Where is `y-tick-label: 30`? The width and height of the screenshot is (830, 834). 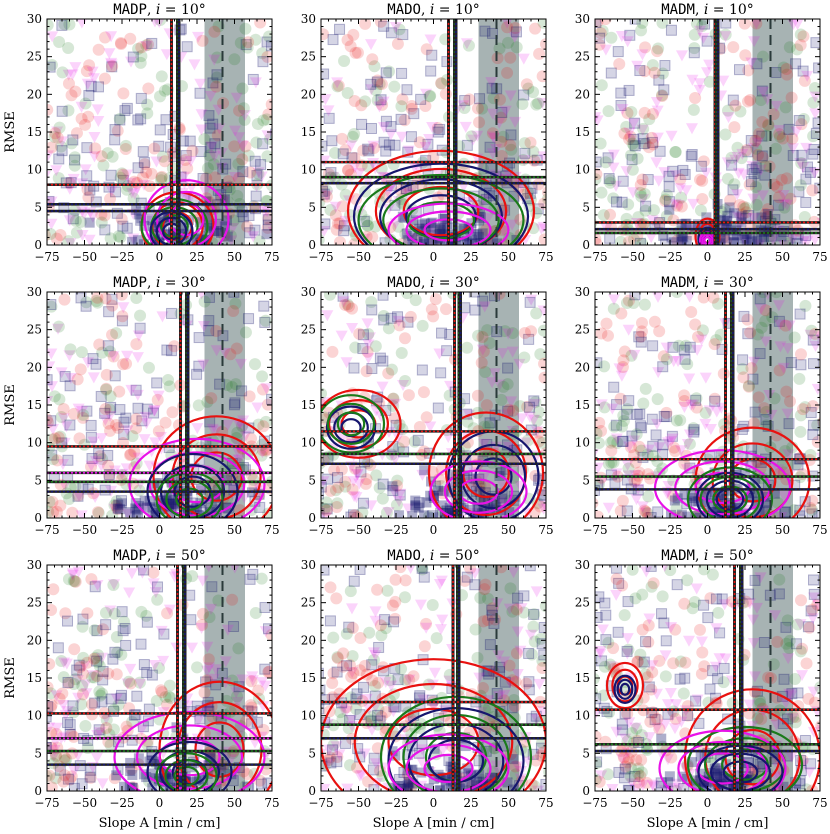 y-tick-label: 30 is located at coordinates (34, 292).